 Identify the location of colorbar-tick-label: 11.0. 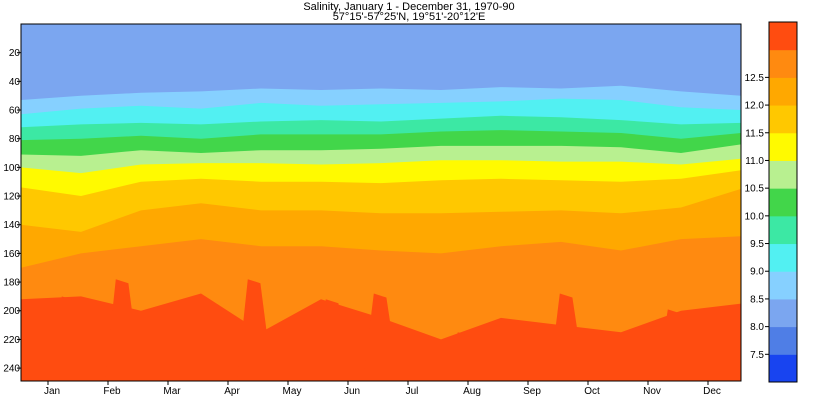
(754, 161).